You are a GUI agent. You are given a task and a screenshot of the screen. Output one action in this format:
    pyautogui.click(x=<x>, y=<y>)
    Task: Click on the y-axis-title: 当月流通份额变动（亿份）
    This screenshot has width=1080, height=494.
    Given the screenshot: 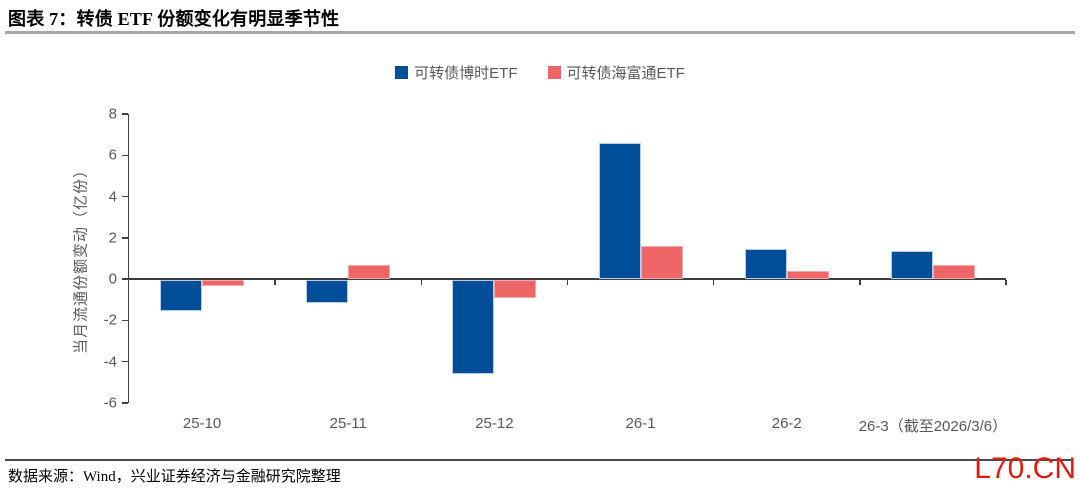 What is the action you would take?
    pyautogui.click(x=81, y=258)
    